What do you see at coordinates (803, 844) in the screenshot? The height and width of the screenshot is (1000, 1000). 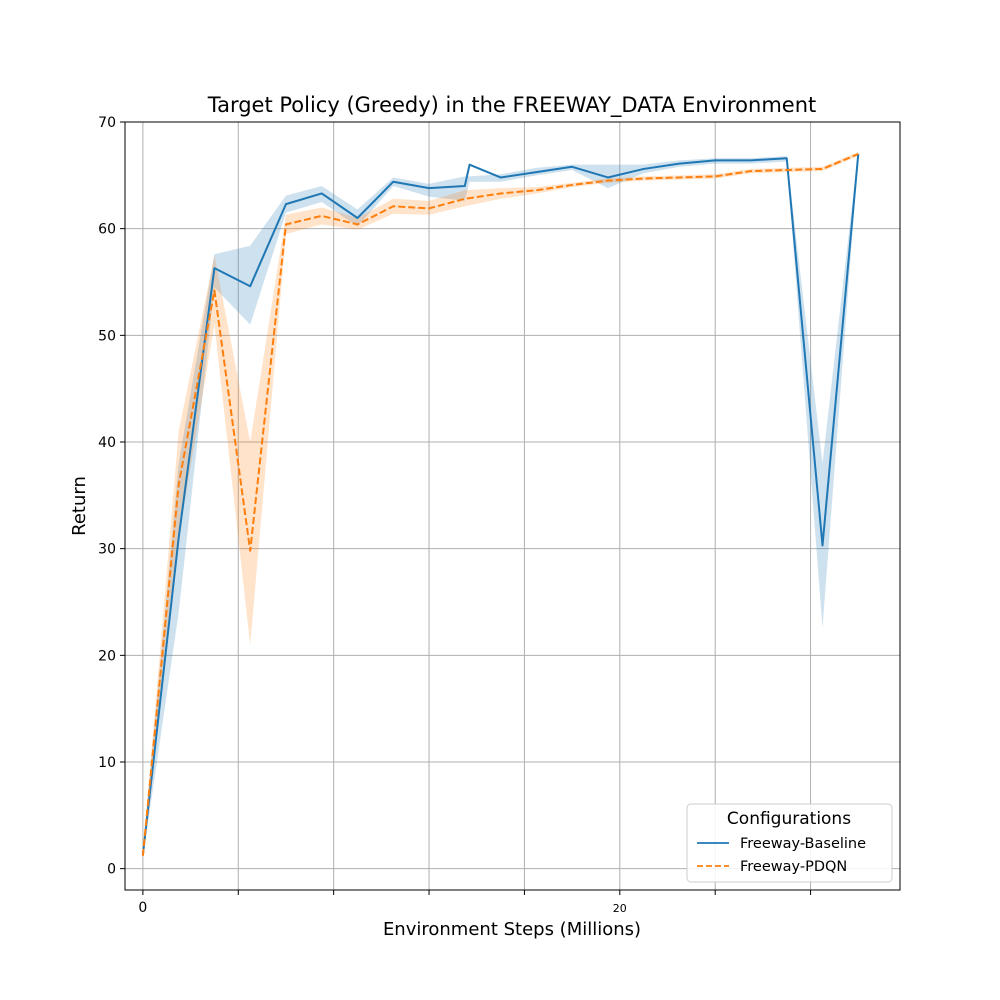 I see `legend-label-baseline: Freeway-Baseline` at bounding box center [803, 844].